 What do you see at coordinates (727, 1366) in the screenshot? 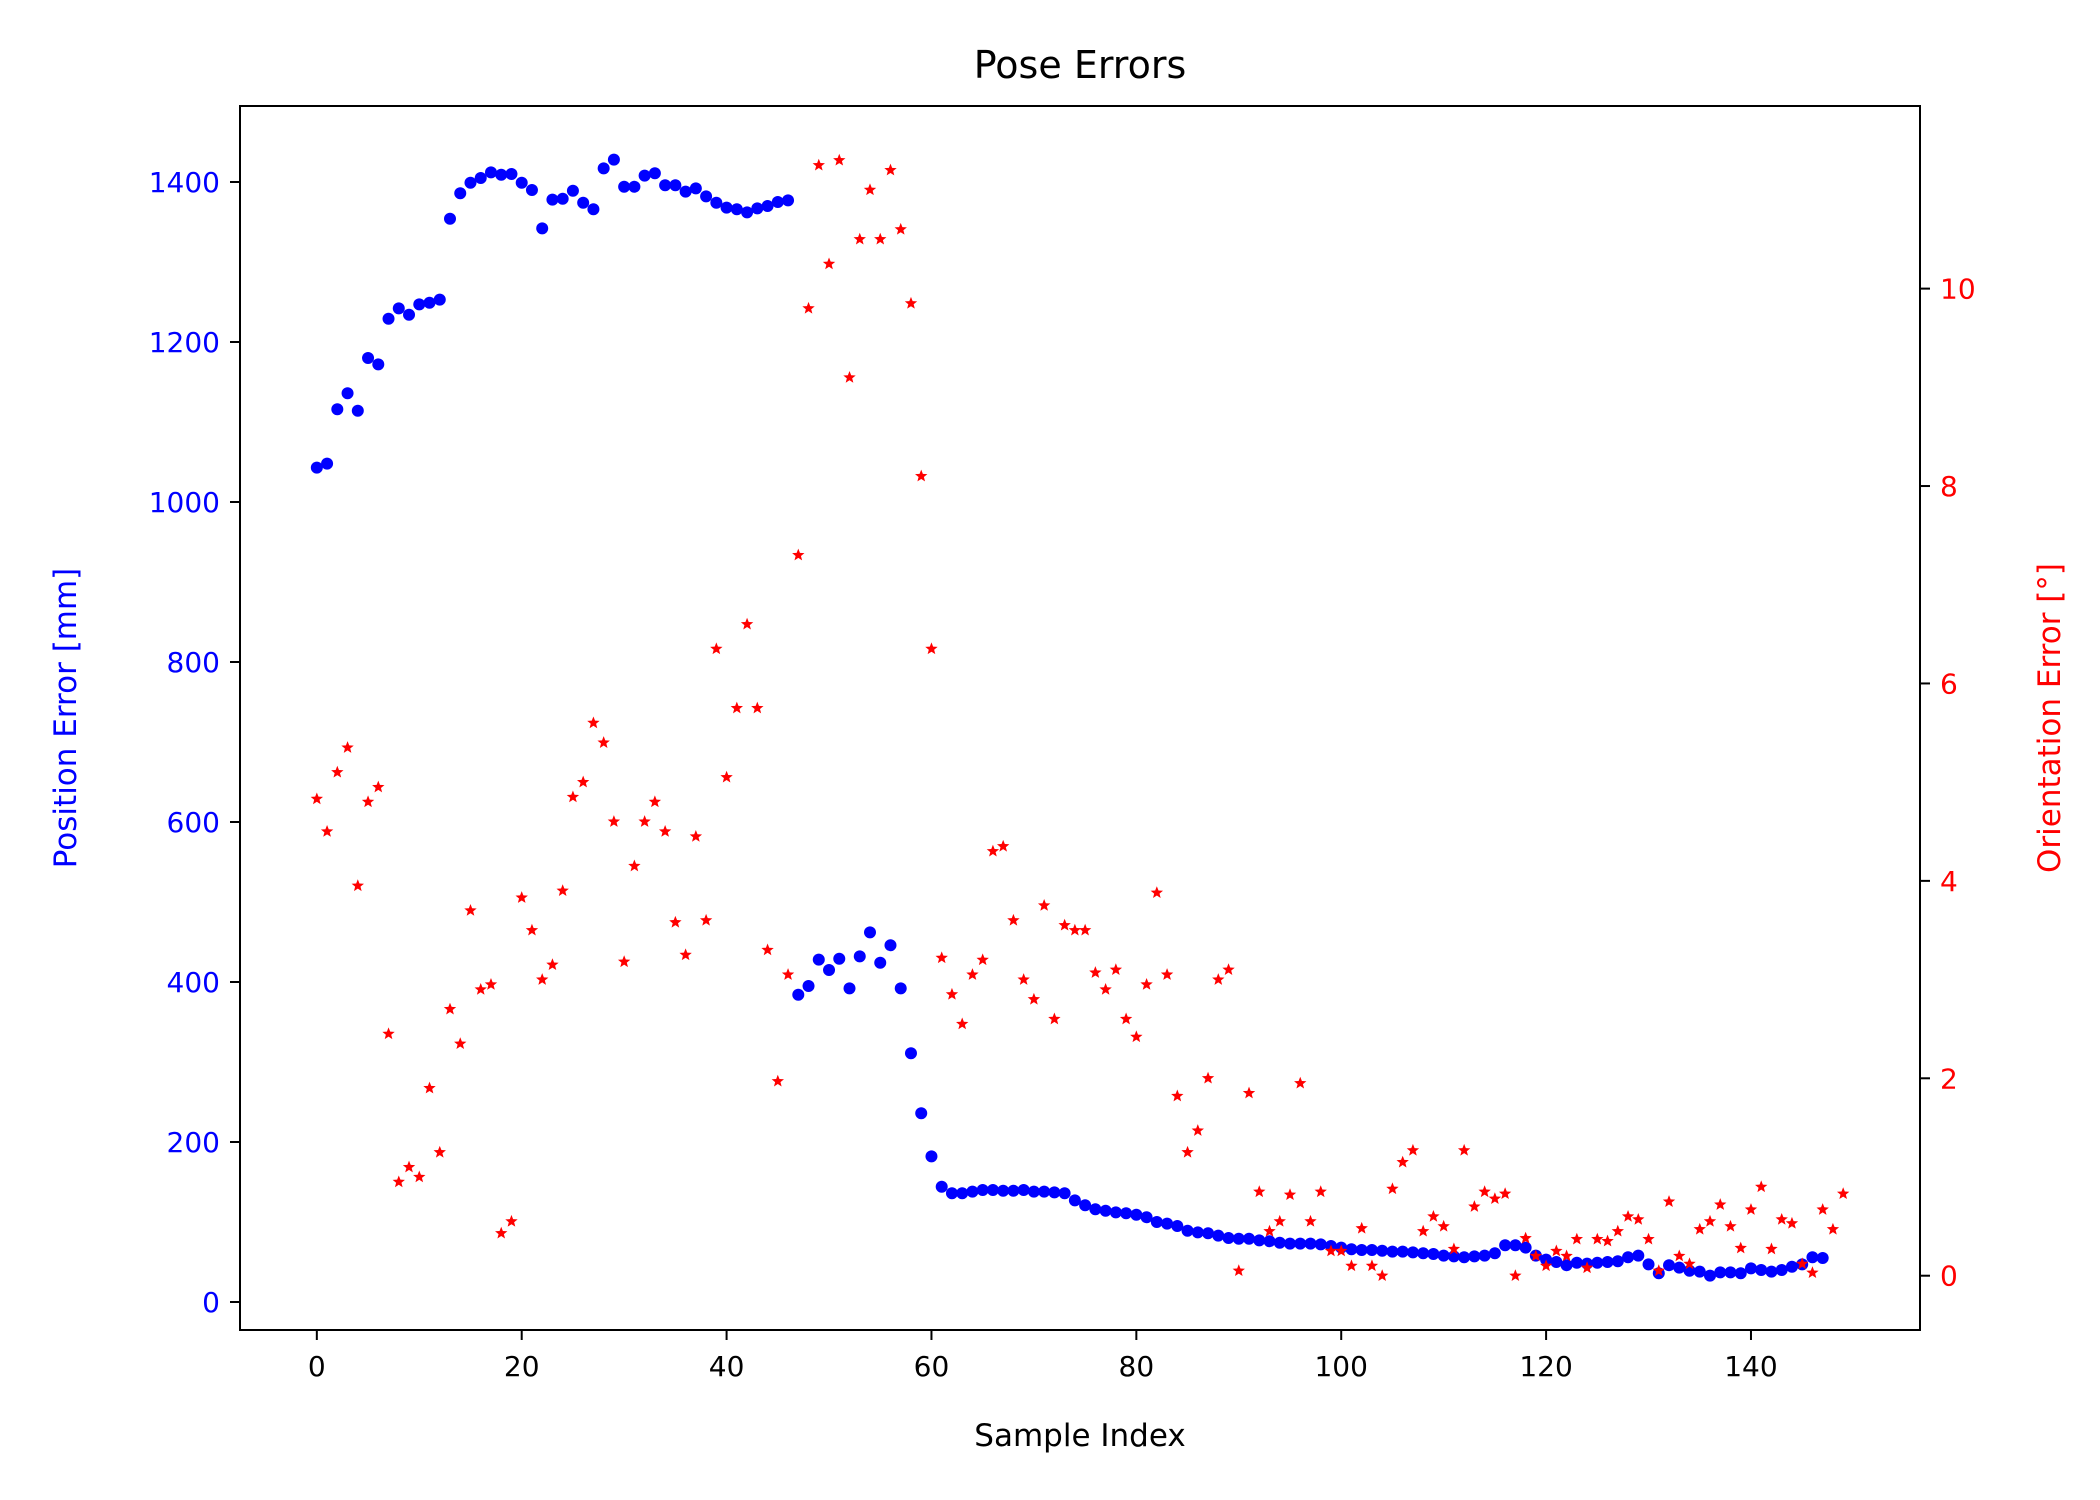
I see `x-tick-label: 40` at bounding box center [727, 1366].